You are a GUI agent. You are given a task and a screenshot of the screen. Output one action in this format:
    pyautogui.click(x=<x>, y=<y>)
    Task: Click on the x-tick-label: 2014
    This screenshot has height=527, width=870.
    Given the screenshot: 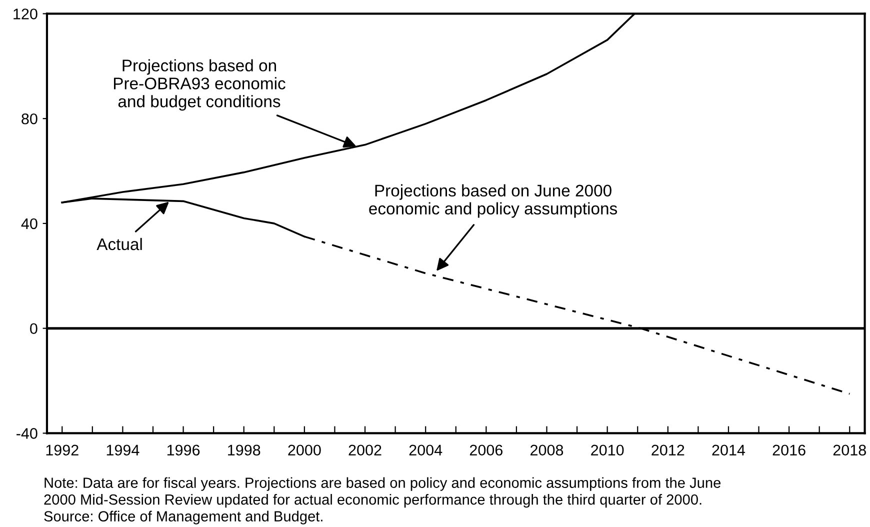 What is the action you would take?
    pyautogui.click(x=729, y=450)
    